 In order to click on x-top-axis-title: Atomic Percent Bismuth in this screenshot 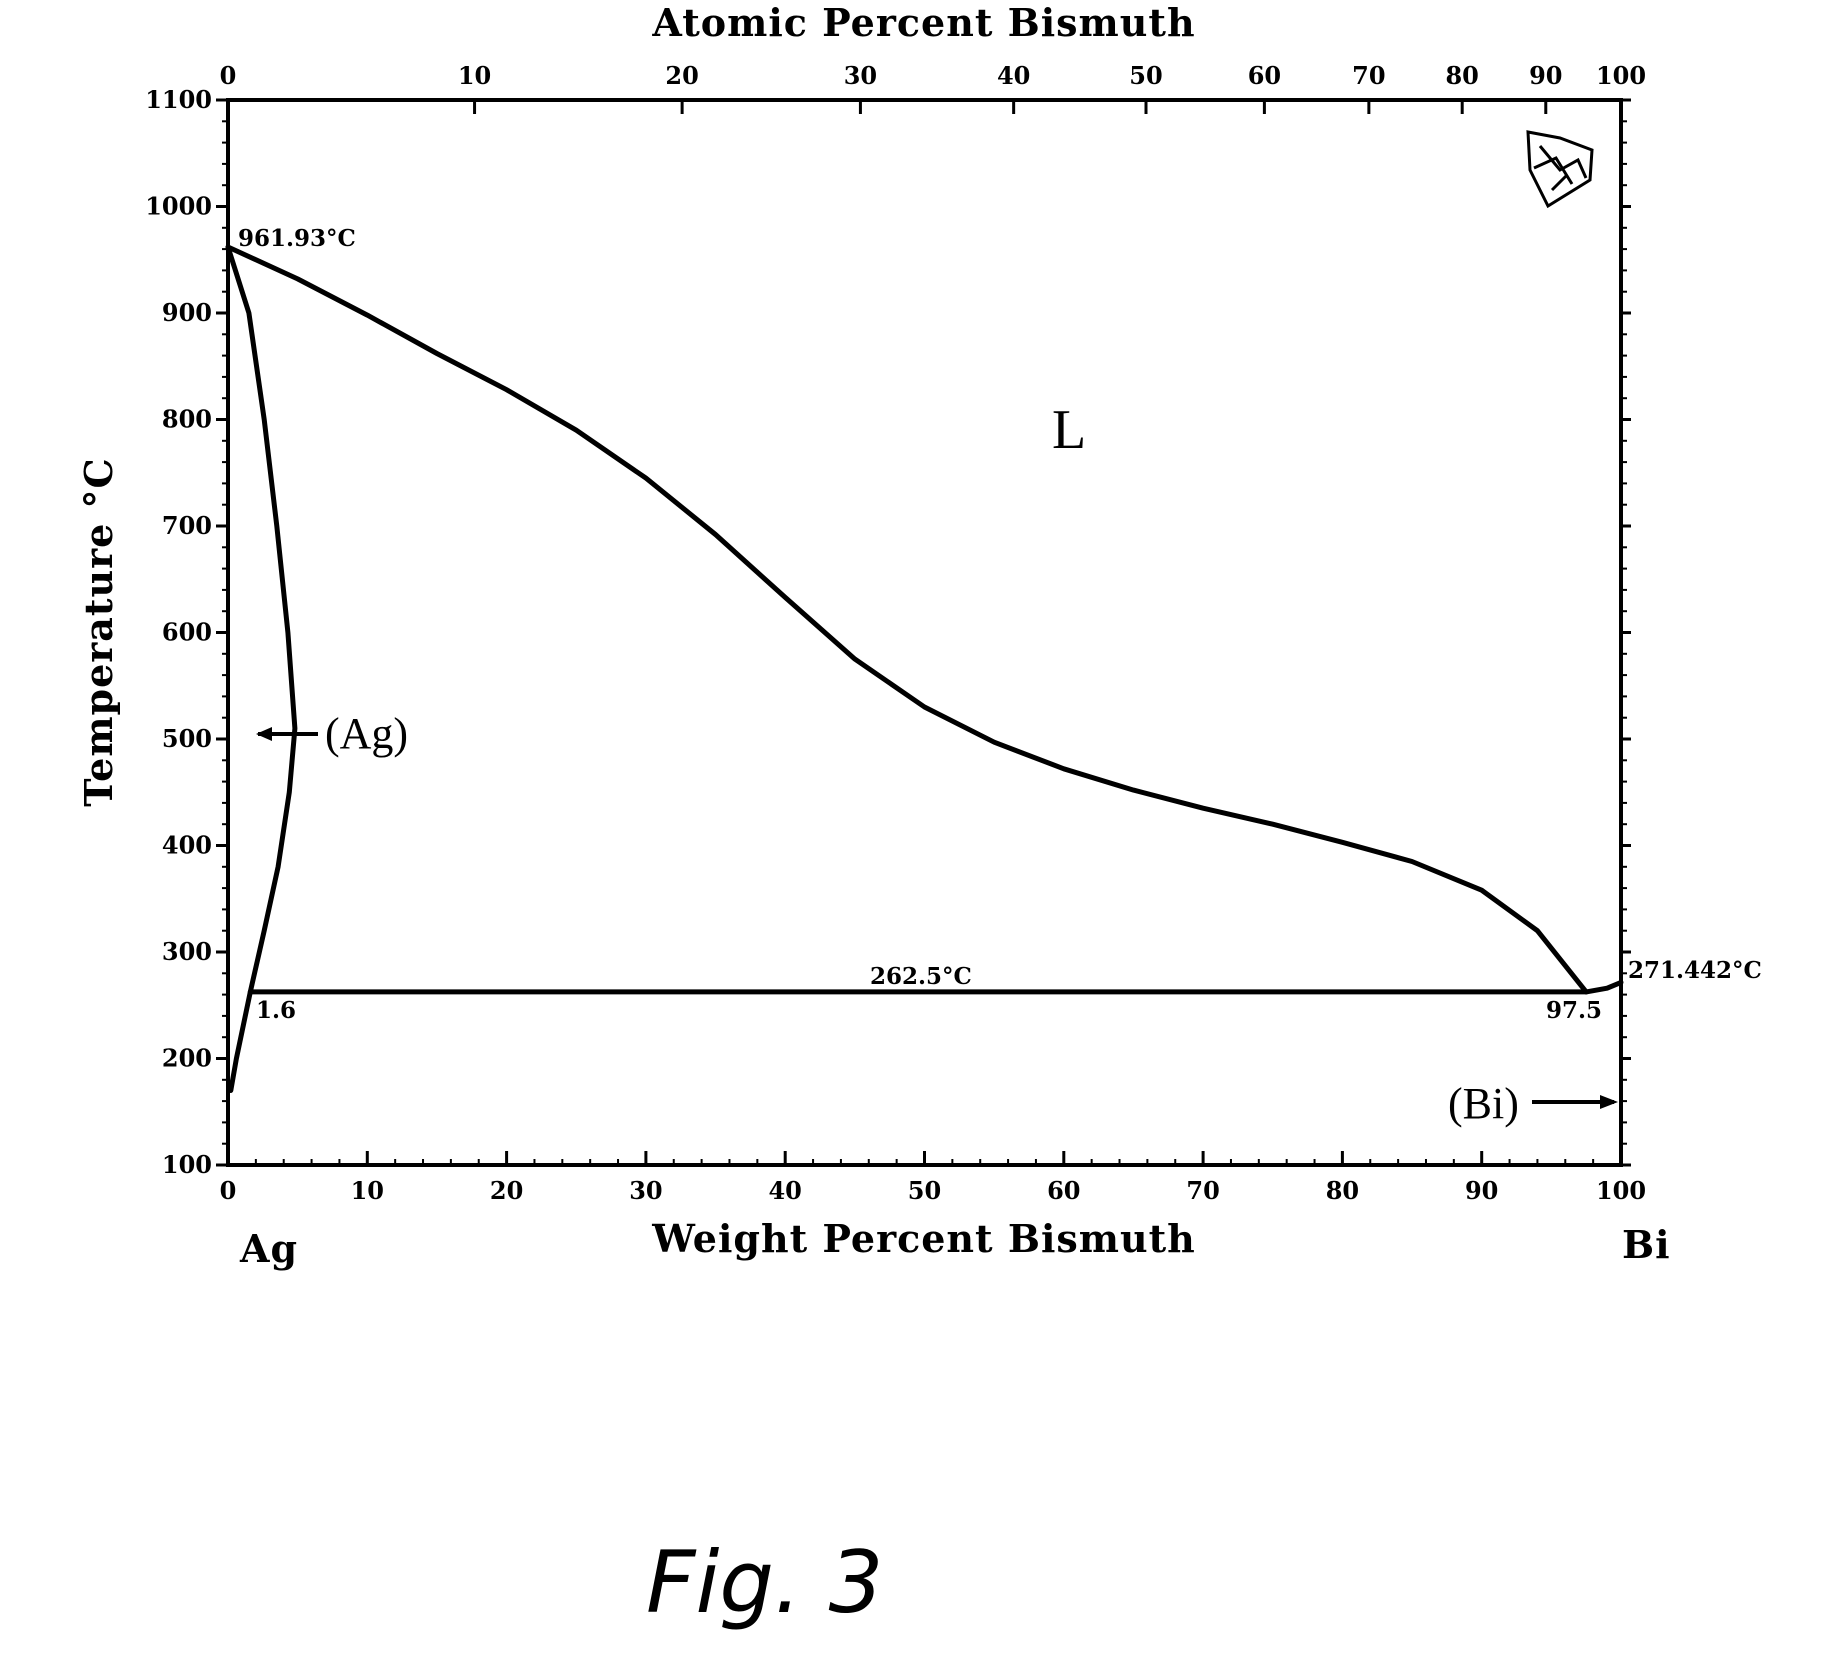, I will do `click(923, 22)`.